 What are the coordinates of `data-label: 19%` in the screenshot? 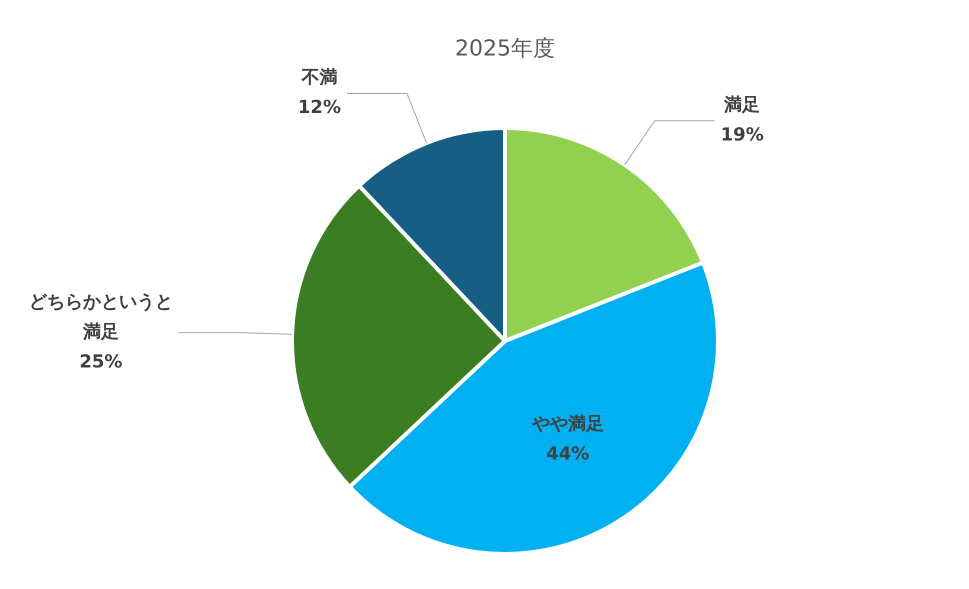 It's located at (742, 135).